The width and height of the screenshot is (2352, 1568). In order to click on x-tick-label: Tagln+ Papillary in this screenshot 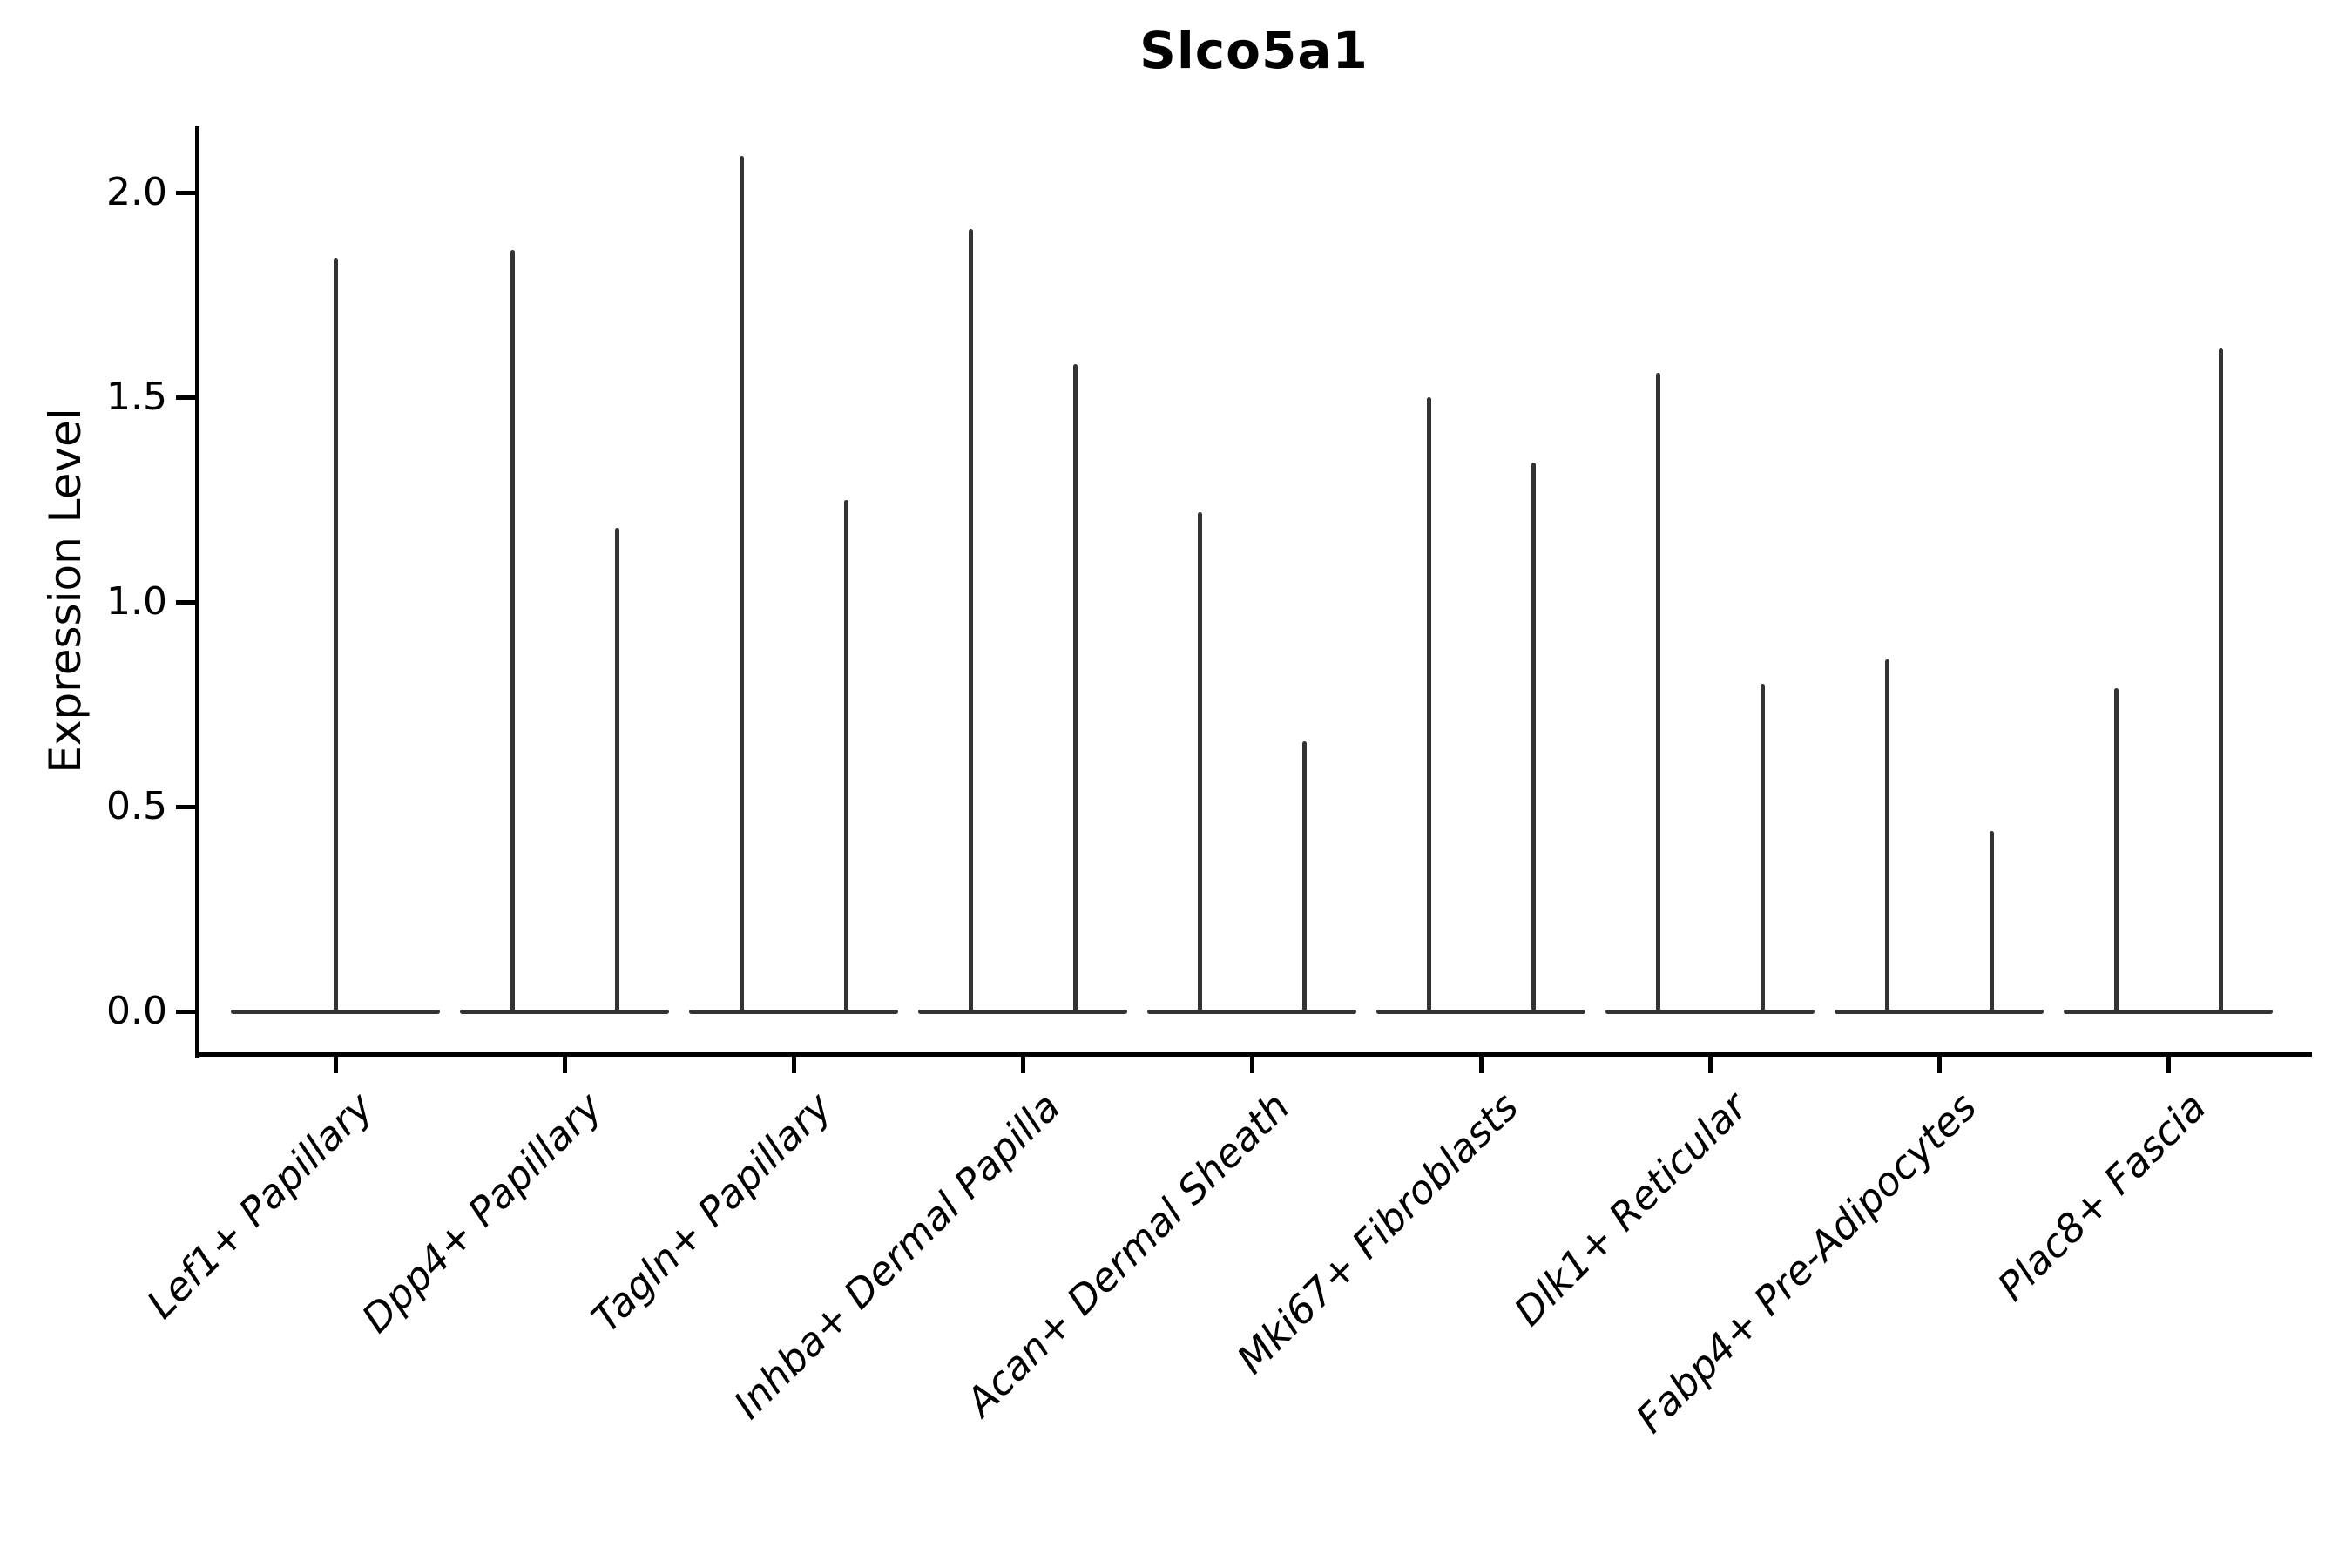, I will do `click(711, 1212)`.